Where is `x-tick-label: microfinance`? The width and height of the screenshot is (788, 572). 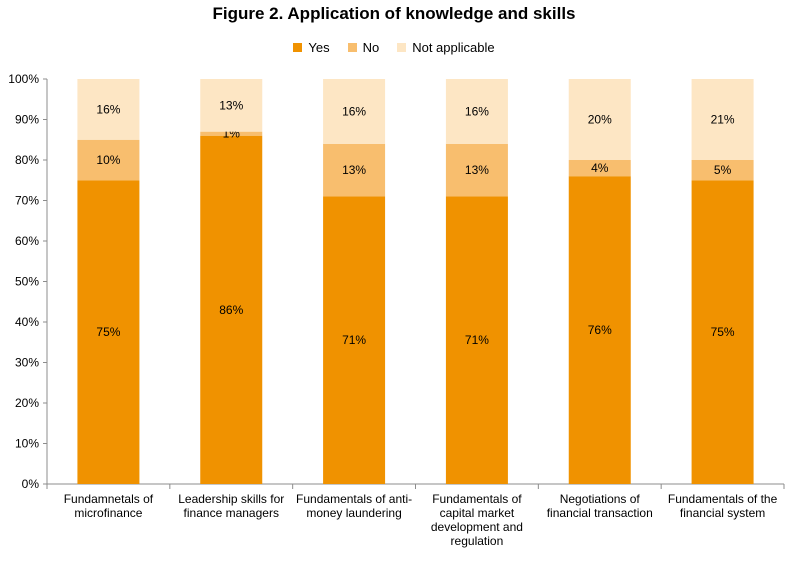 x-tick-label: microfinance is located at coordinates (108, 513).